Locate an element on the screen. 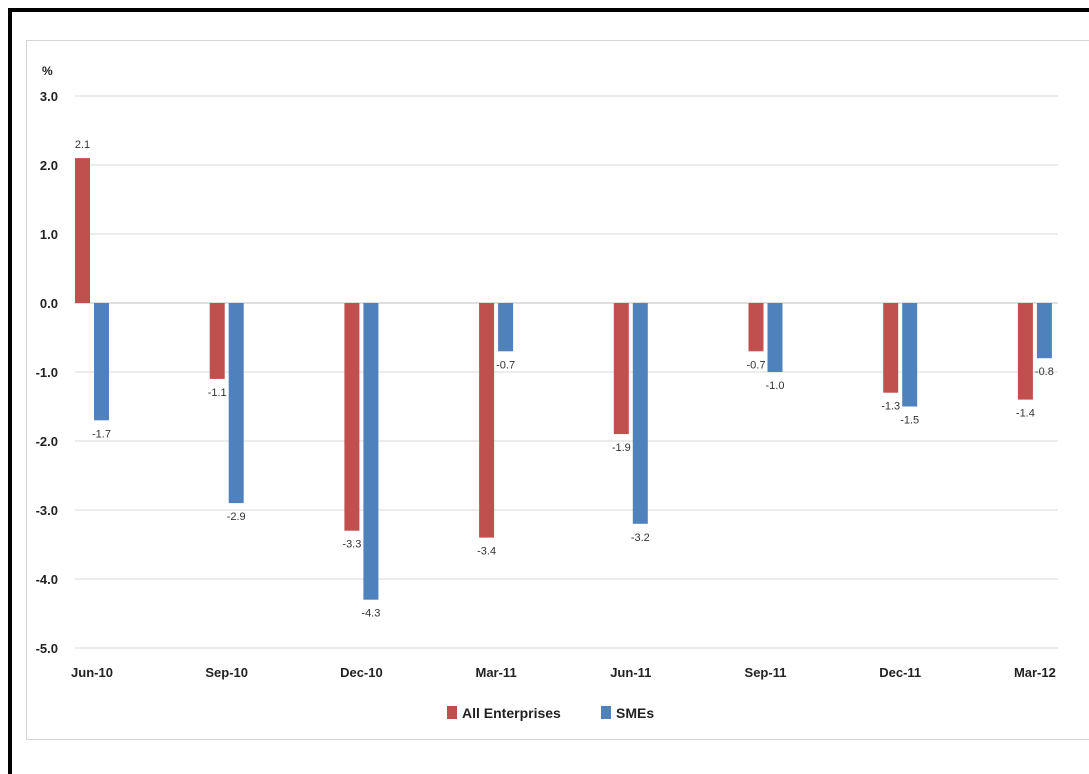 Image resolution: width=1089 pixels, height=774 pixels. y-tick-label: 3.0 is located at coordinates (49, 96).